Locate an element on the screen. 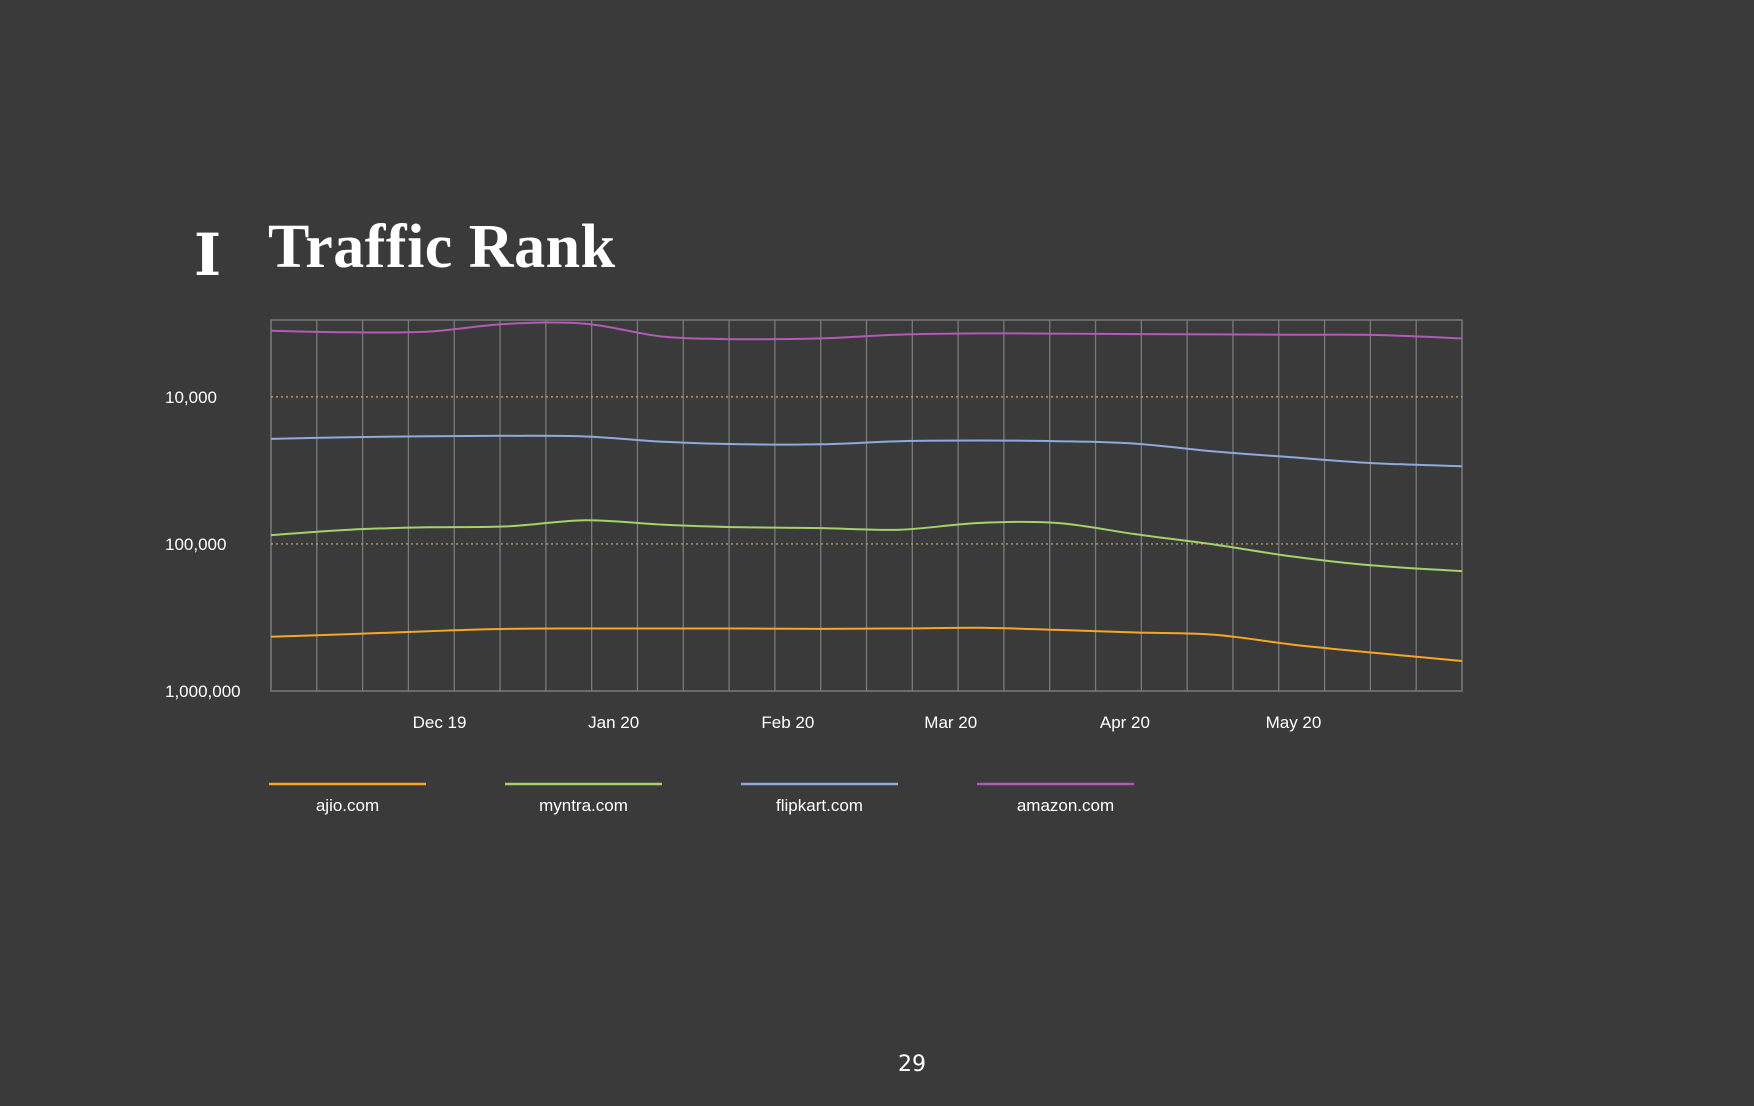  y-tick-label: 100,000 is located at coordinates (195, 544).